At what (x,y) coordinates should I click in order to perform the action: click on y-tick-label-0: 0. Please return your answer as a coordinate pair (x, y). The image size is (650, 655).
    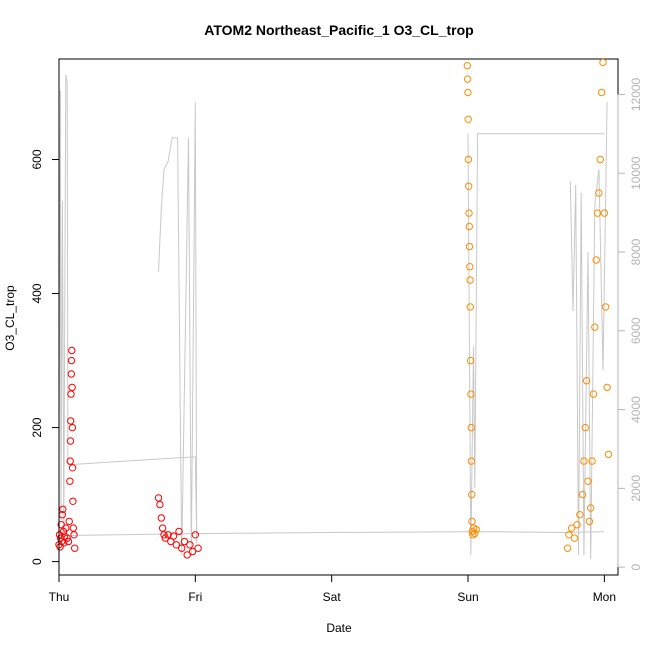
    Looking at the image, I should click on (37, 561).